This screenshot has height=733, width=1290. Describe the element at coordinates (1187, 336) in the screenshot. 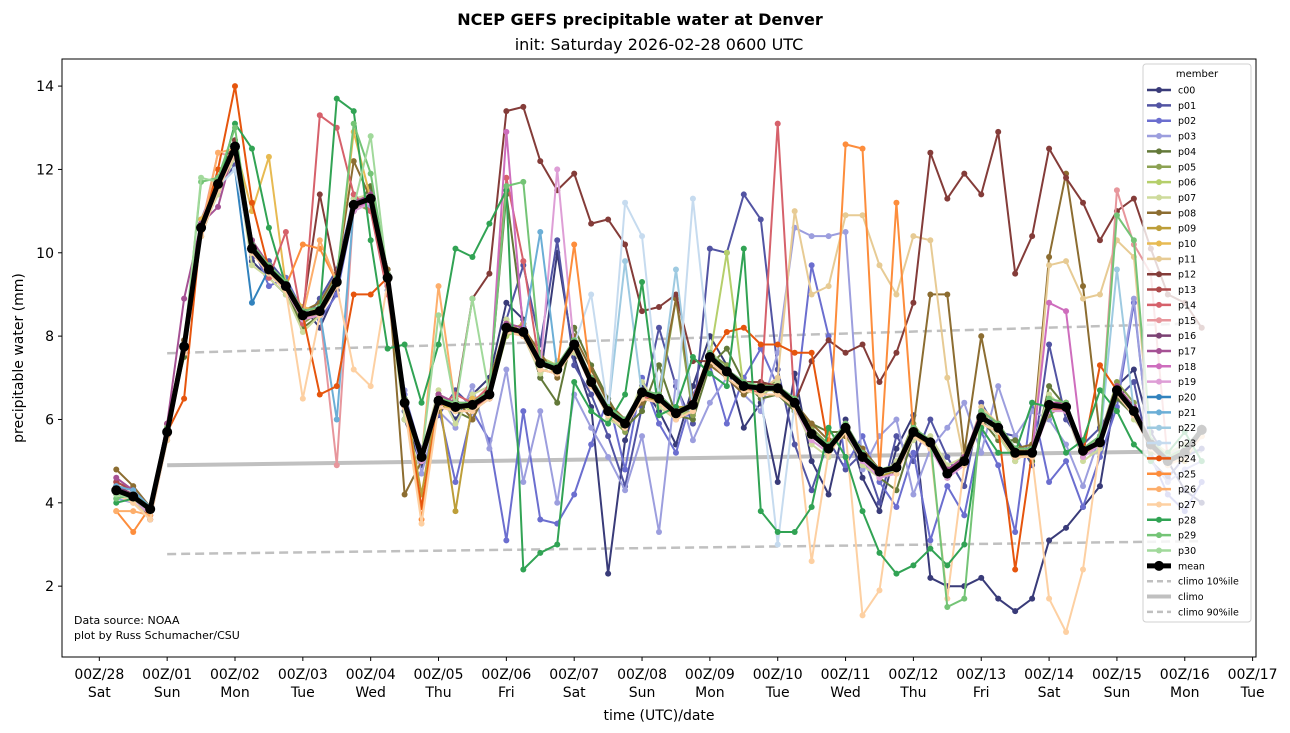

I see `legend-label: p16` at that location.